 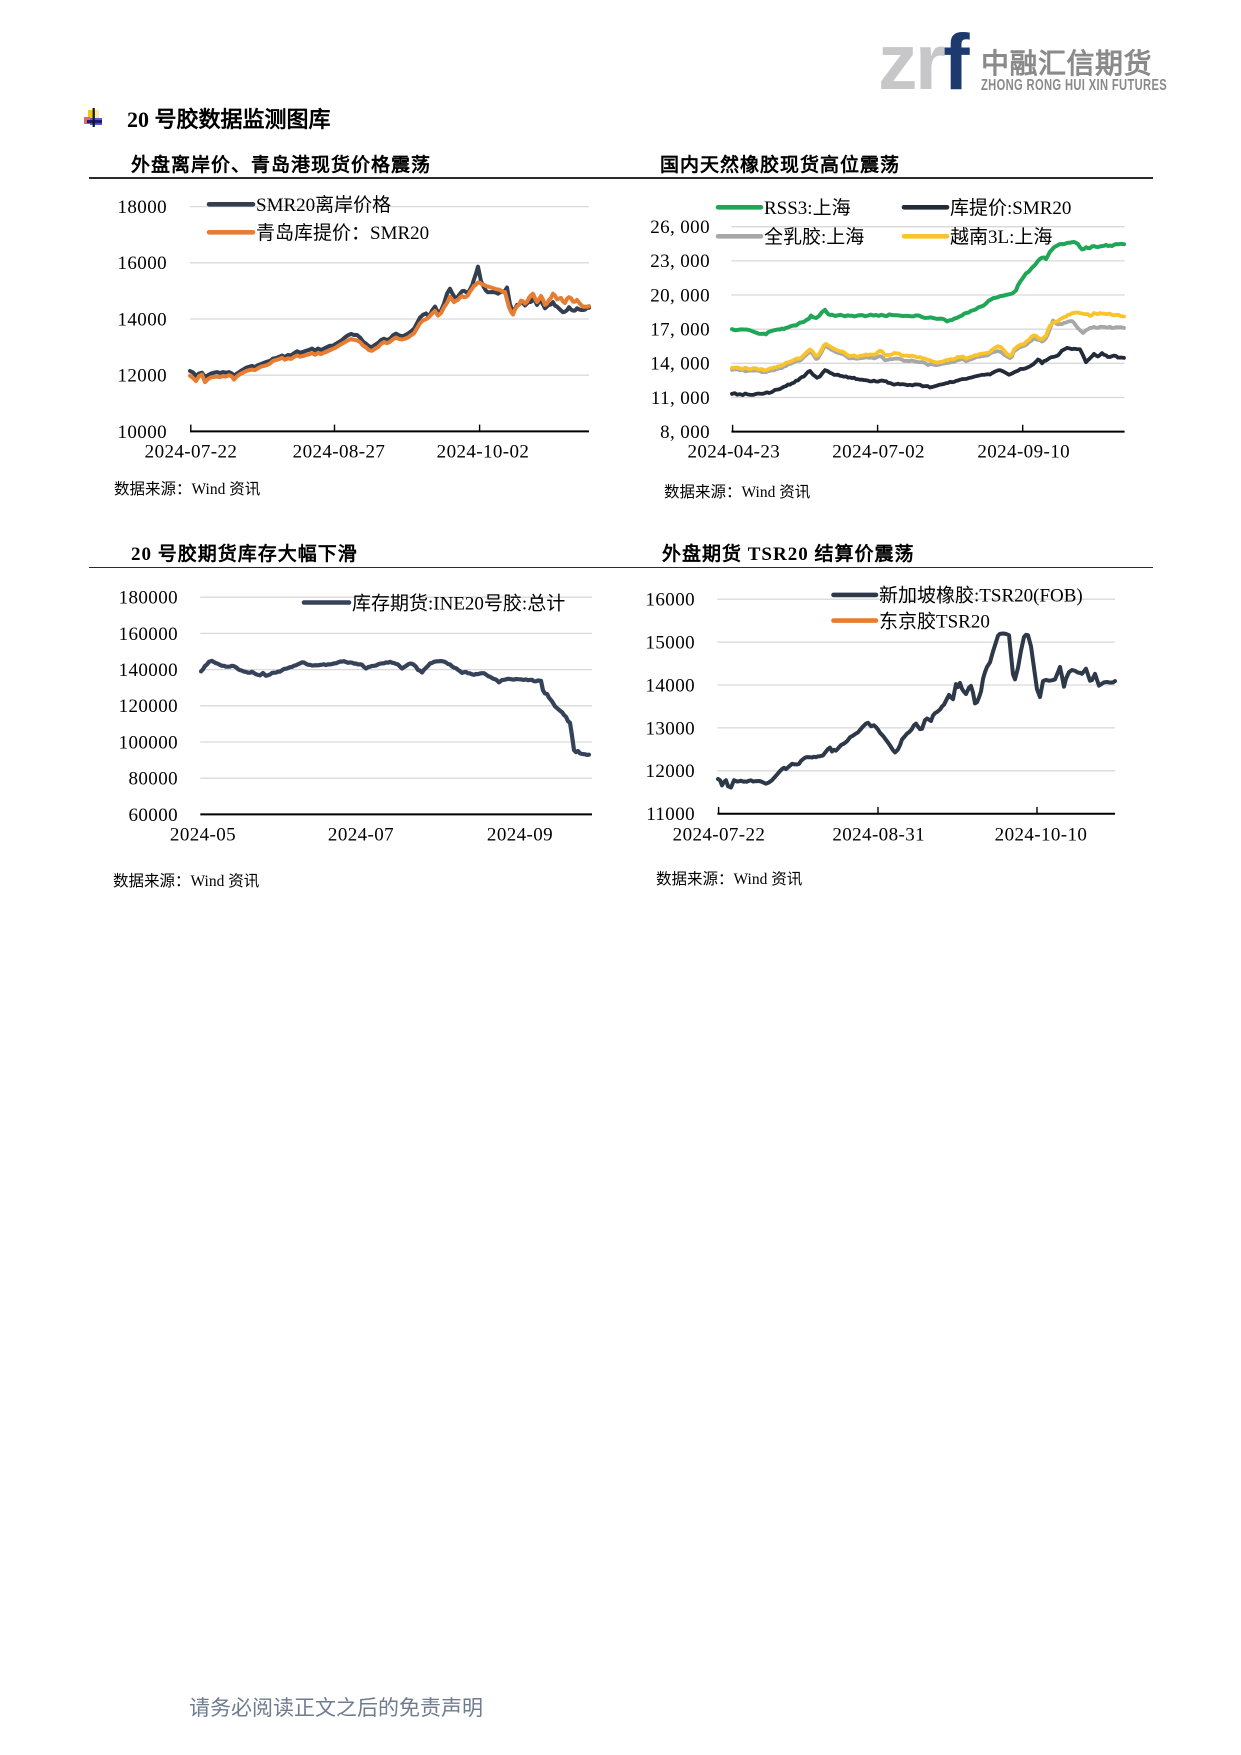 What do you see at coordinates (1010, 208) in the screenshot?
I see `svg-text: 库提价:SMR20` at bounding box center [1010, 208].